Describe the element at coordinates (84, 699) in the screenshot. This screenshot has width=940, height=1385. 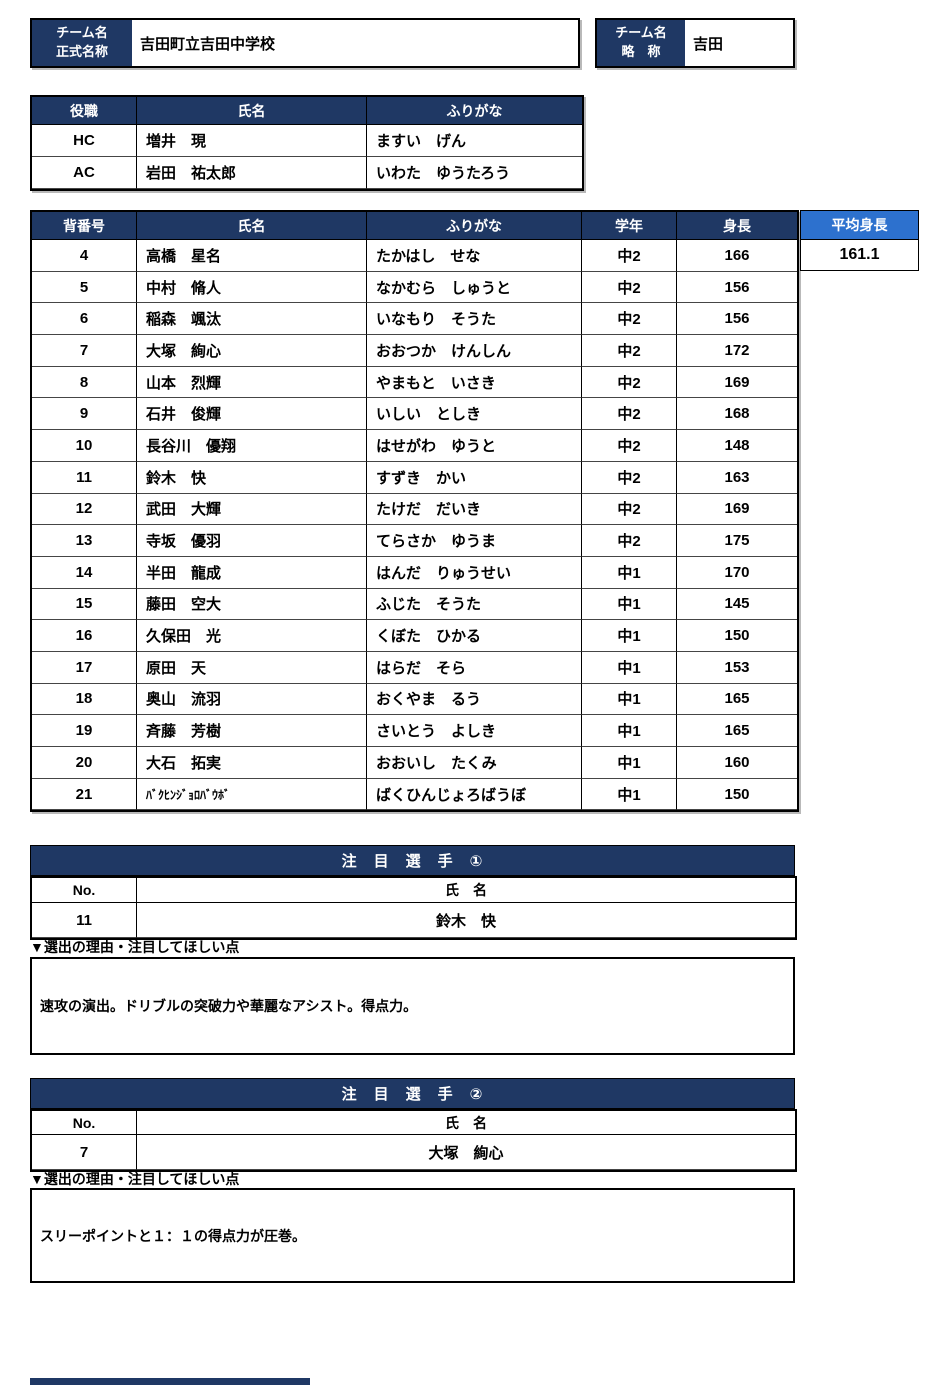
I see `cell: 18` at that location.